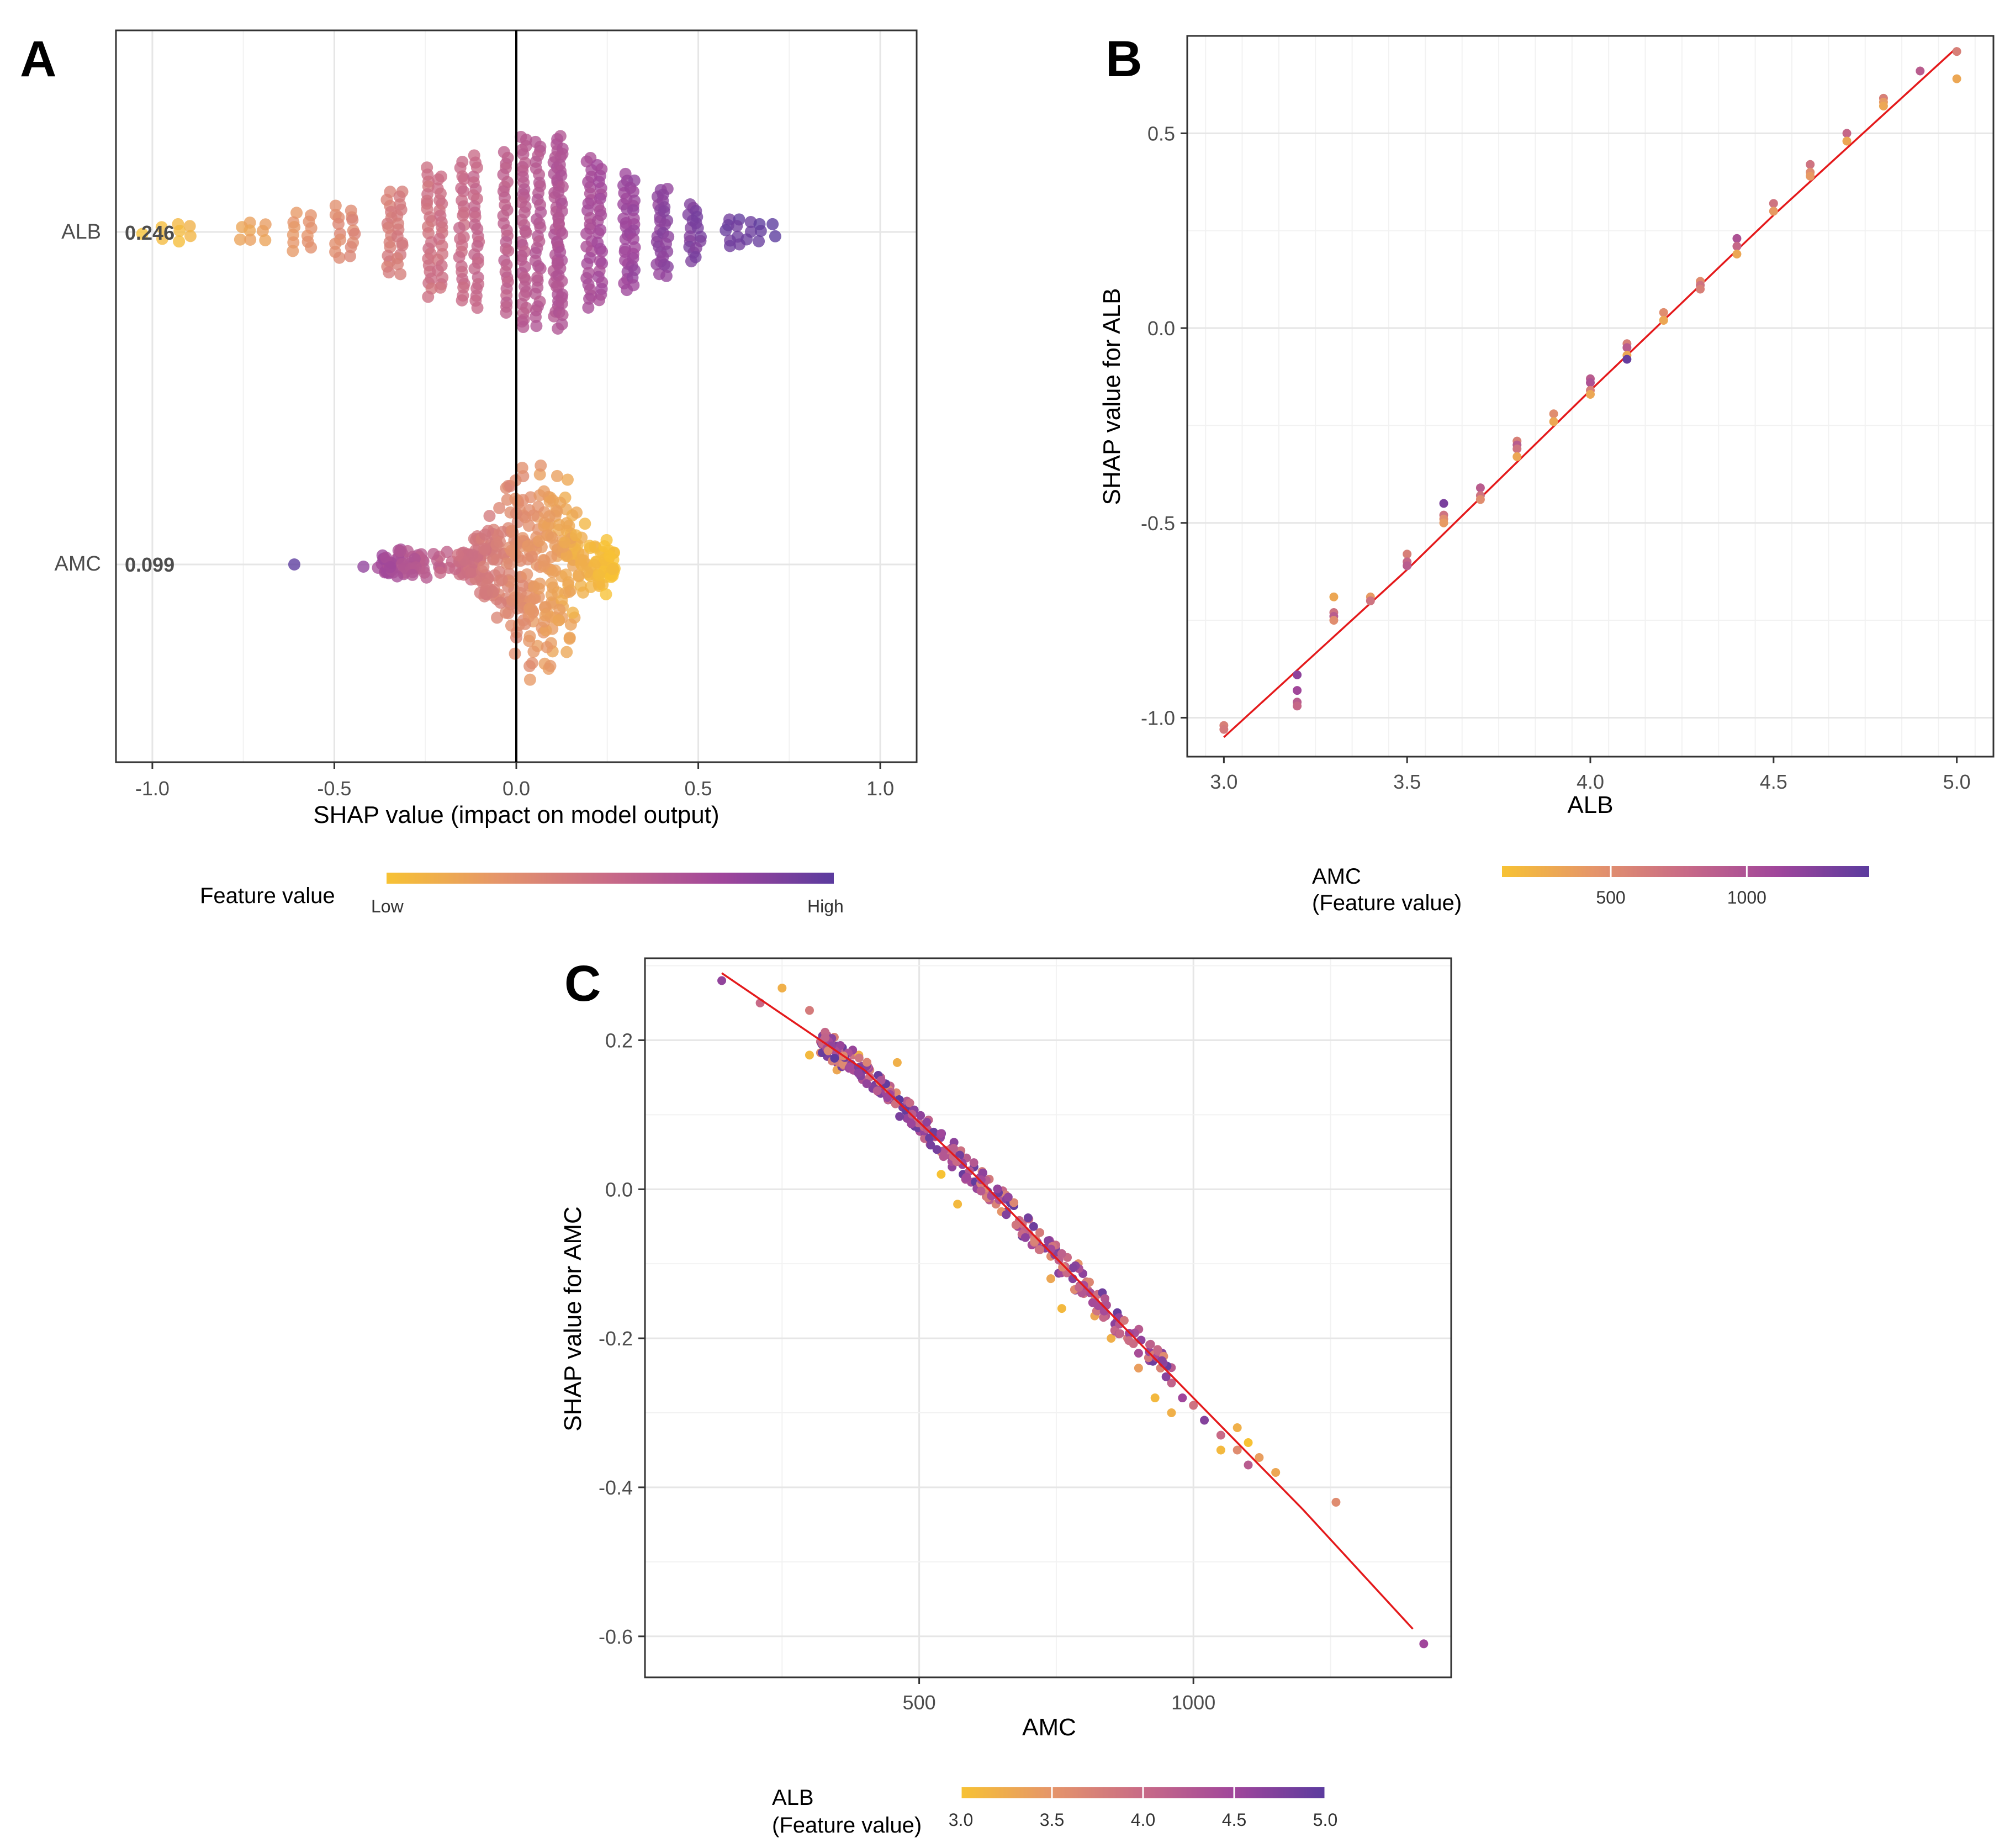  What do you see at coordinates (610, 878) in the screenshot?
I see `legend-a-colorbar` at bounding box center [610, 878].